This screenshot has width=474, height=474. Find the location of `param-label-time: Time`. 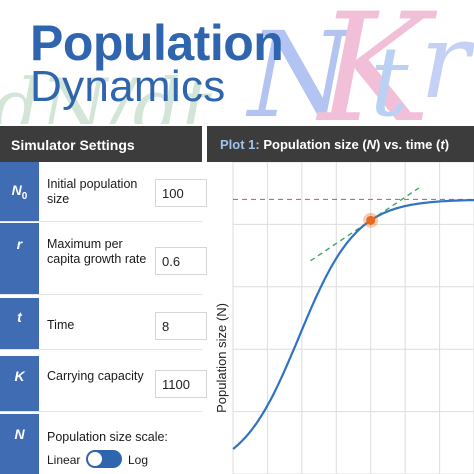

param-label-time: Time is located at coordinates (61, 325).